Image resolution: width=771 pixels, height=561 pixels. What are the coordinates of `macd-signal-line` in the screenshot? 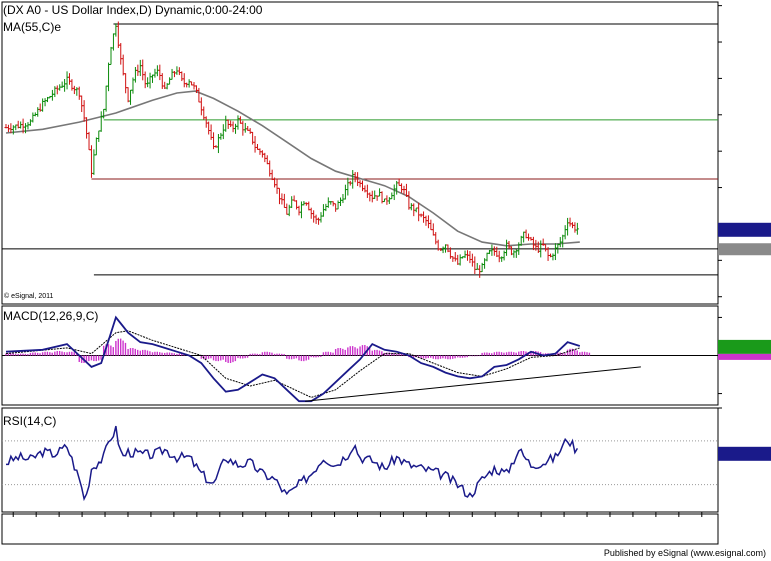 It's located at (292, 364).